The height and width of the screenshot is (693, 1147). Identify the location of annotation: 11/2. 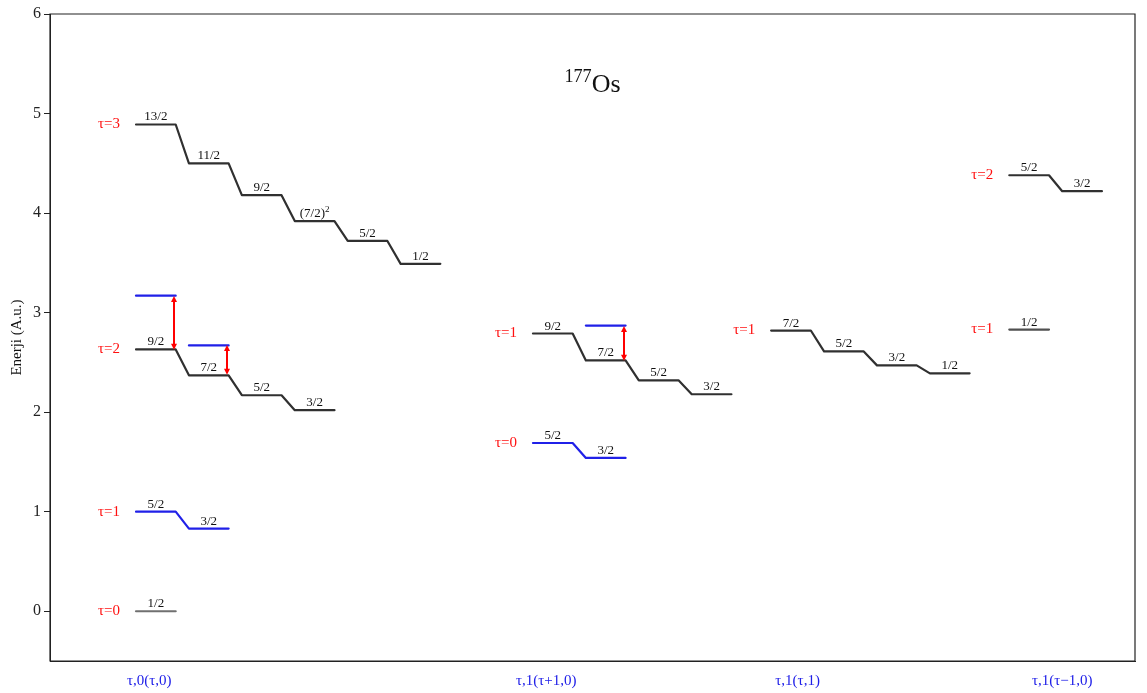
(209, 155).